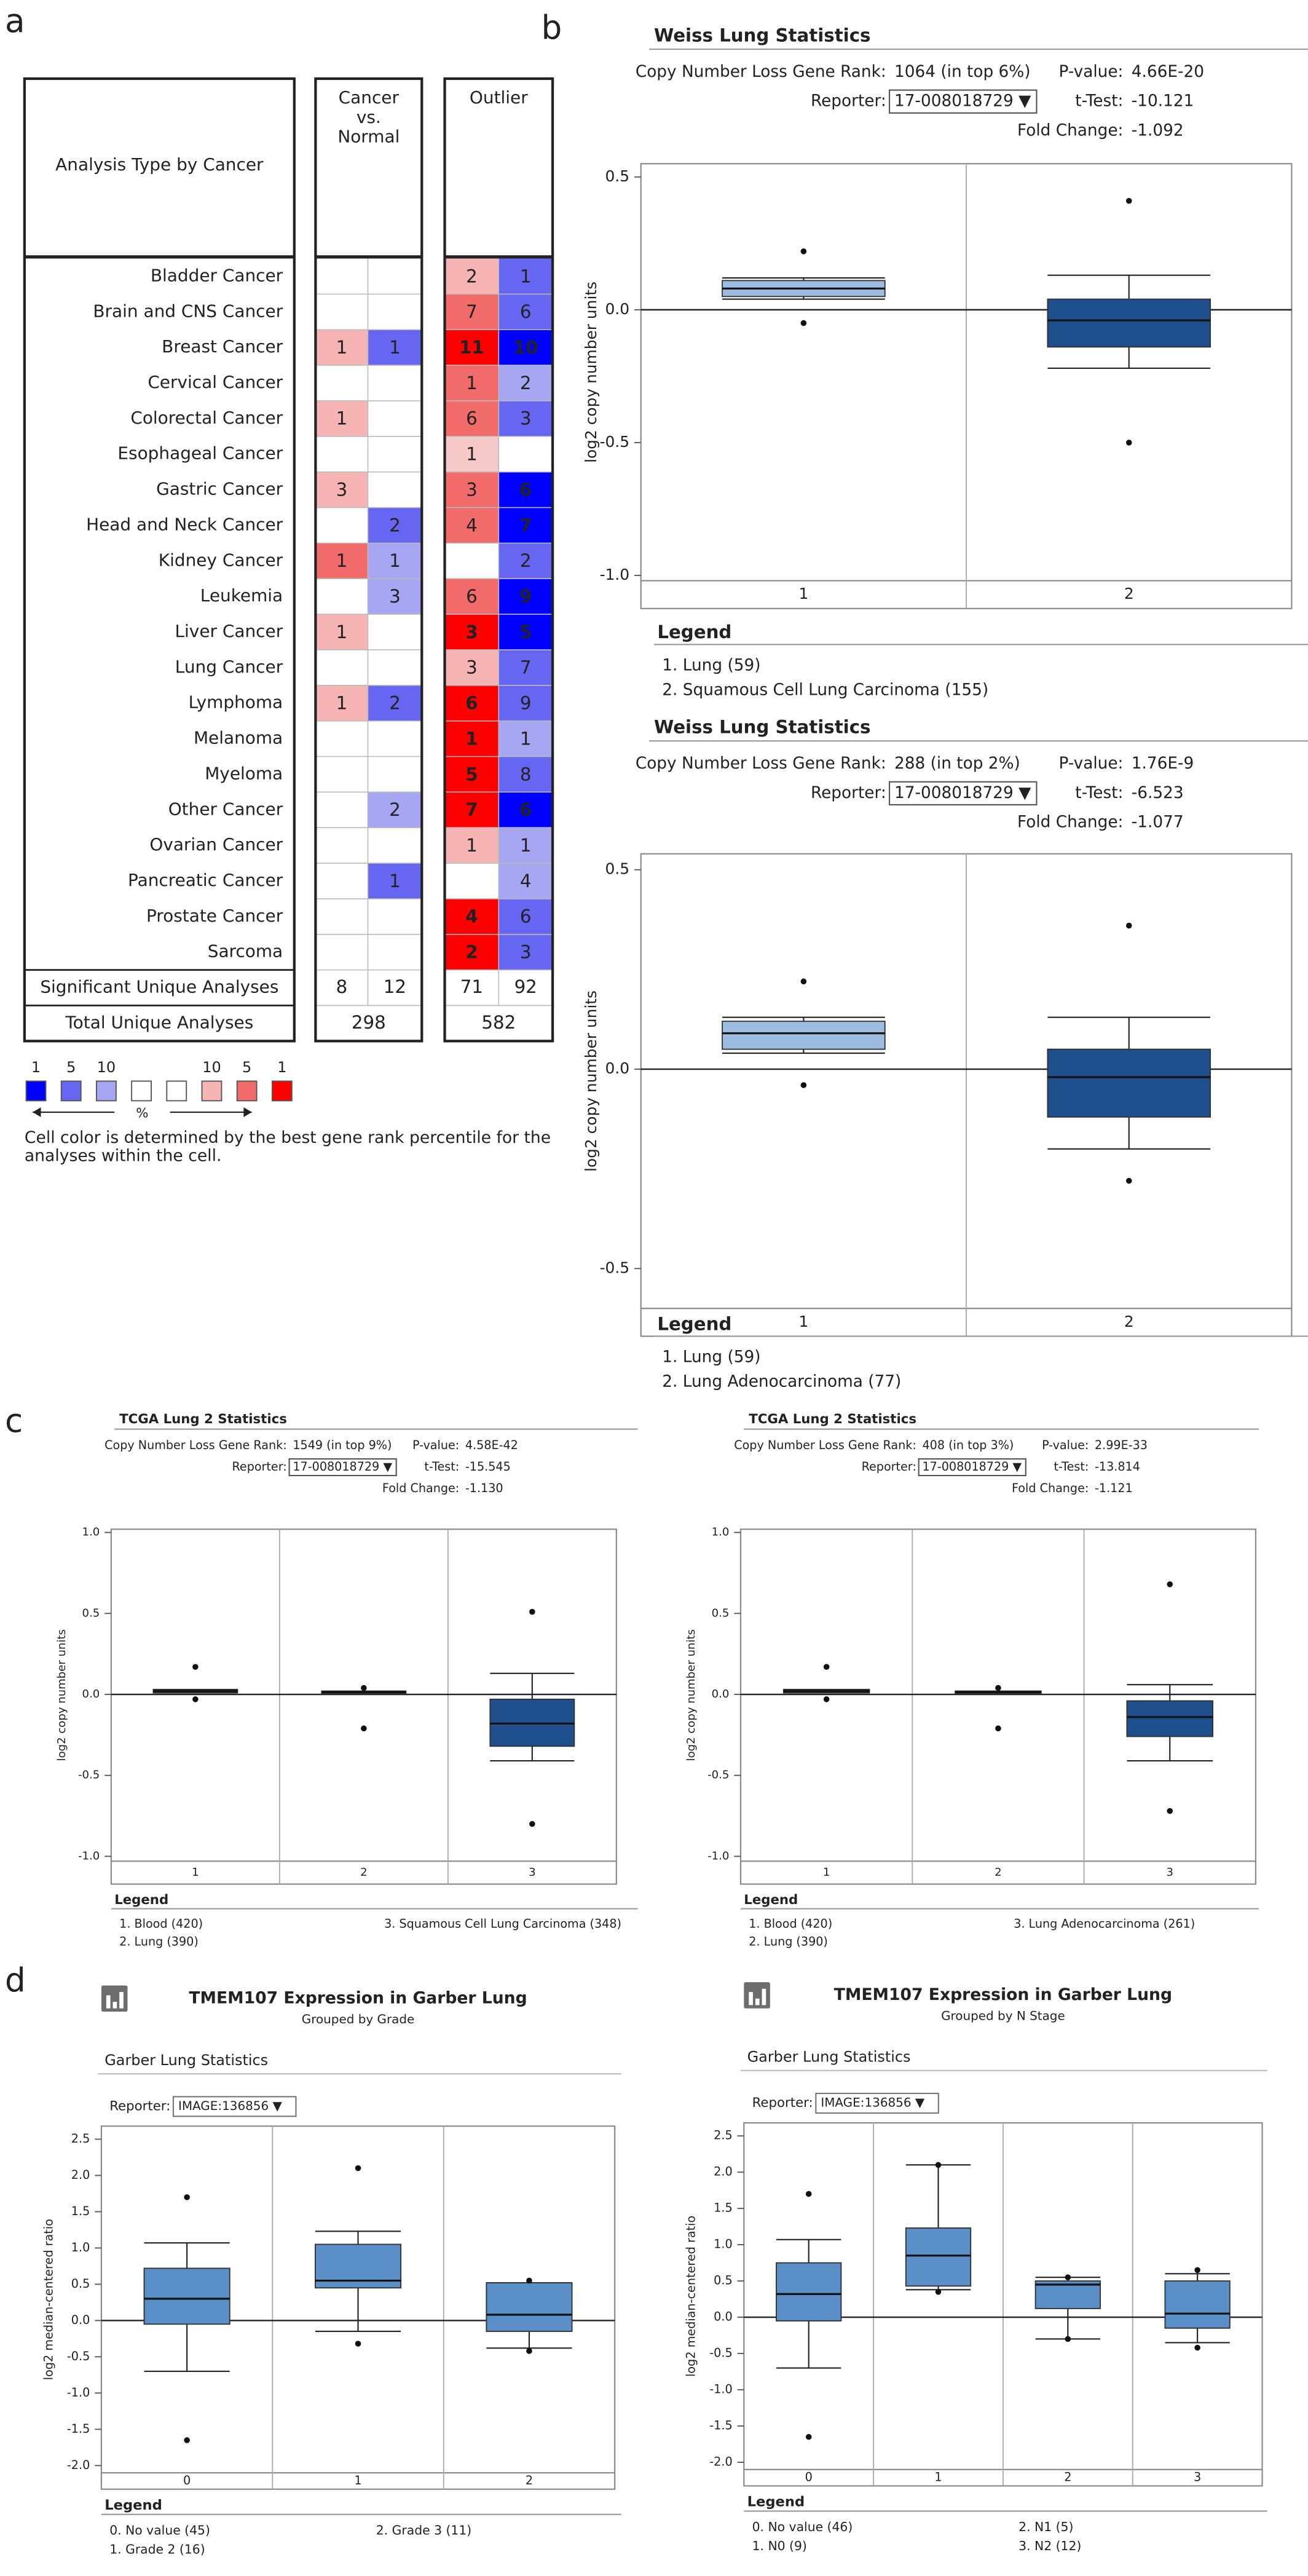 The width and height of the screenshot is (1308, 2576). What do you see at coordinates (1163, 763) in the screenshot?
I see `stat-value: 1.76E-9` at bounding box center [1163, 763].